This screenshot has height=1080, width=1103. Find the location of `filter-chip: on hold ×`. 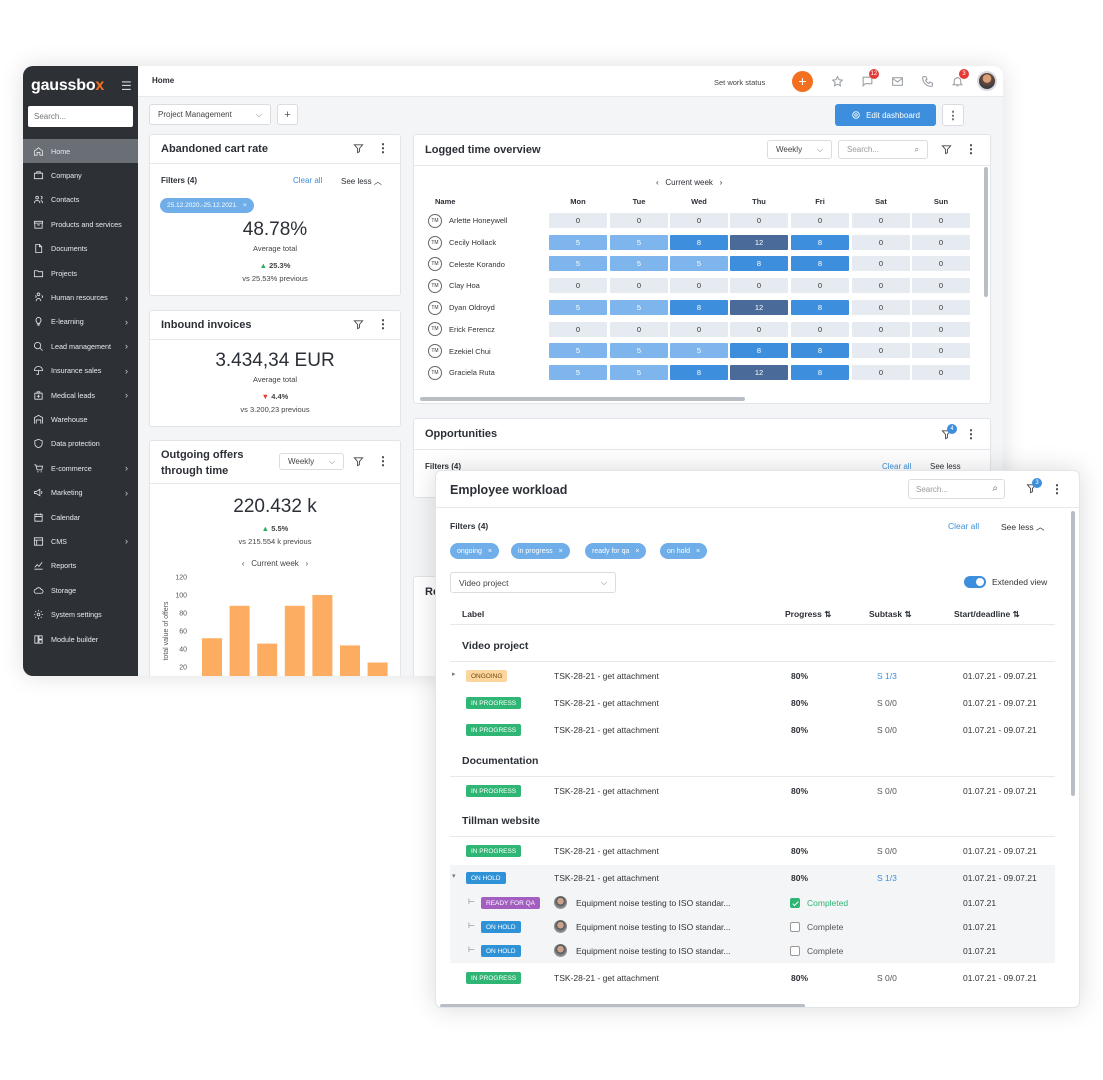

filter-chip: on hold × is located at coordinates (684, 551).